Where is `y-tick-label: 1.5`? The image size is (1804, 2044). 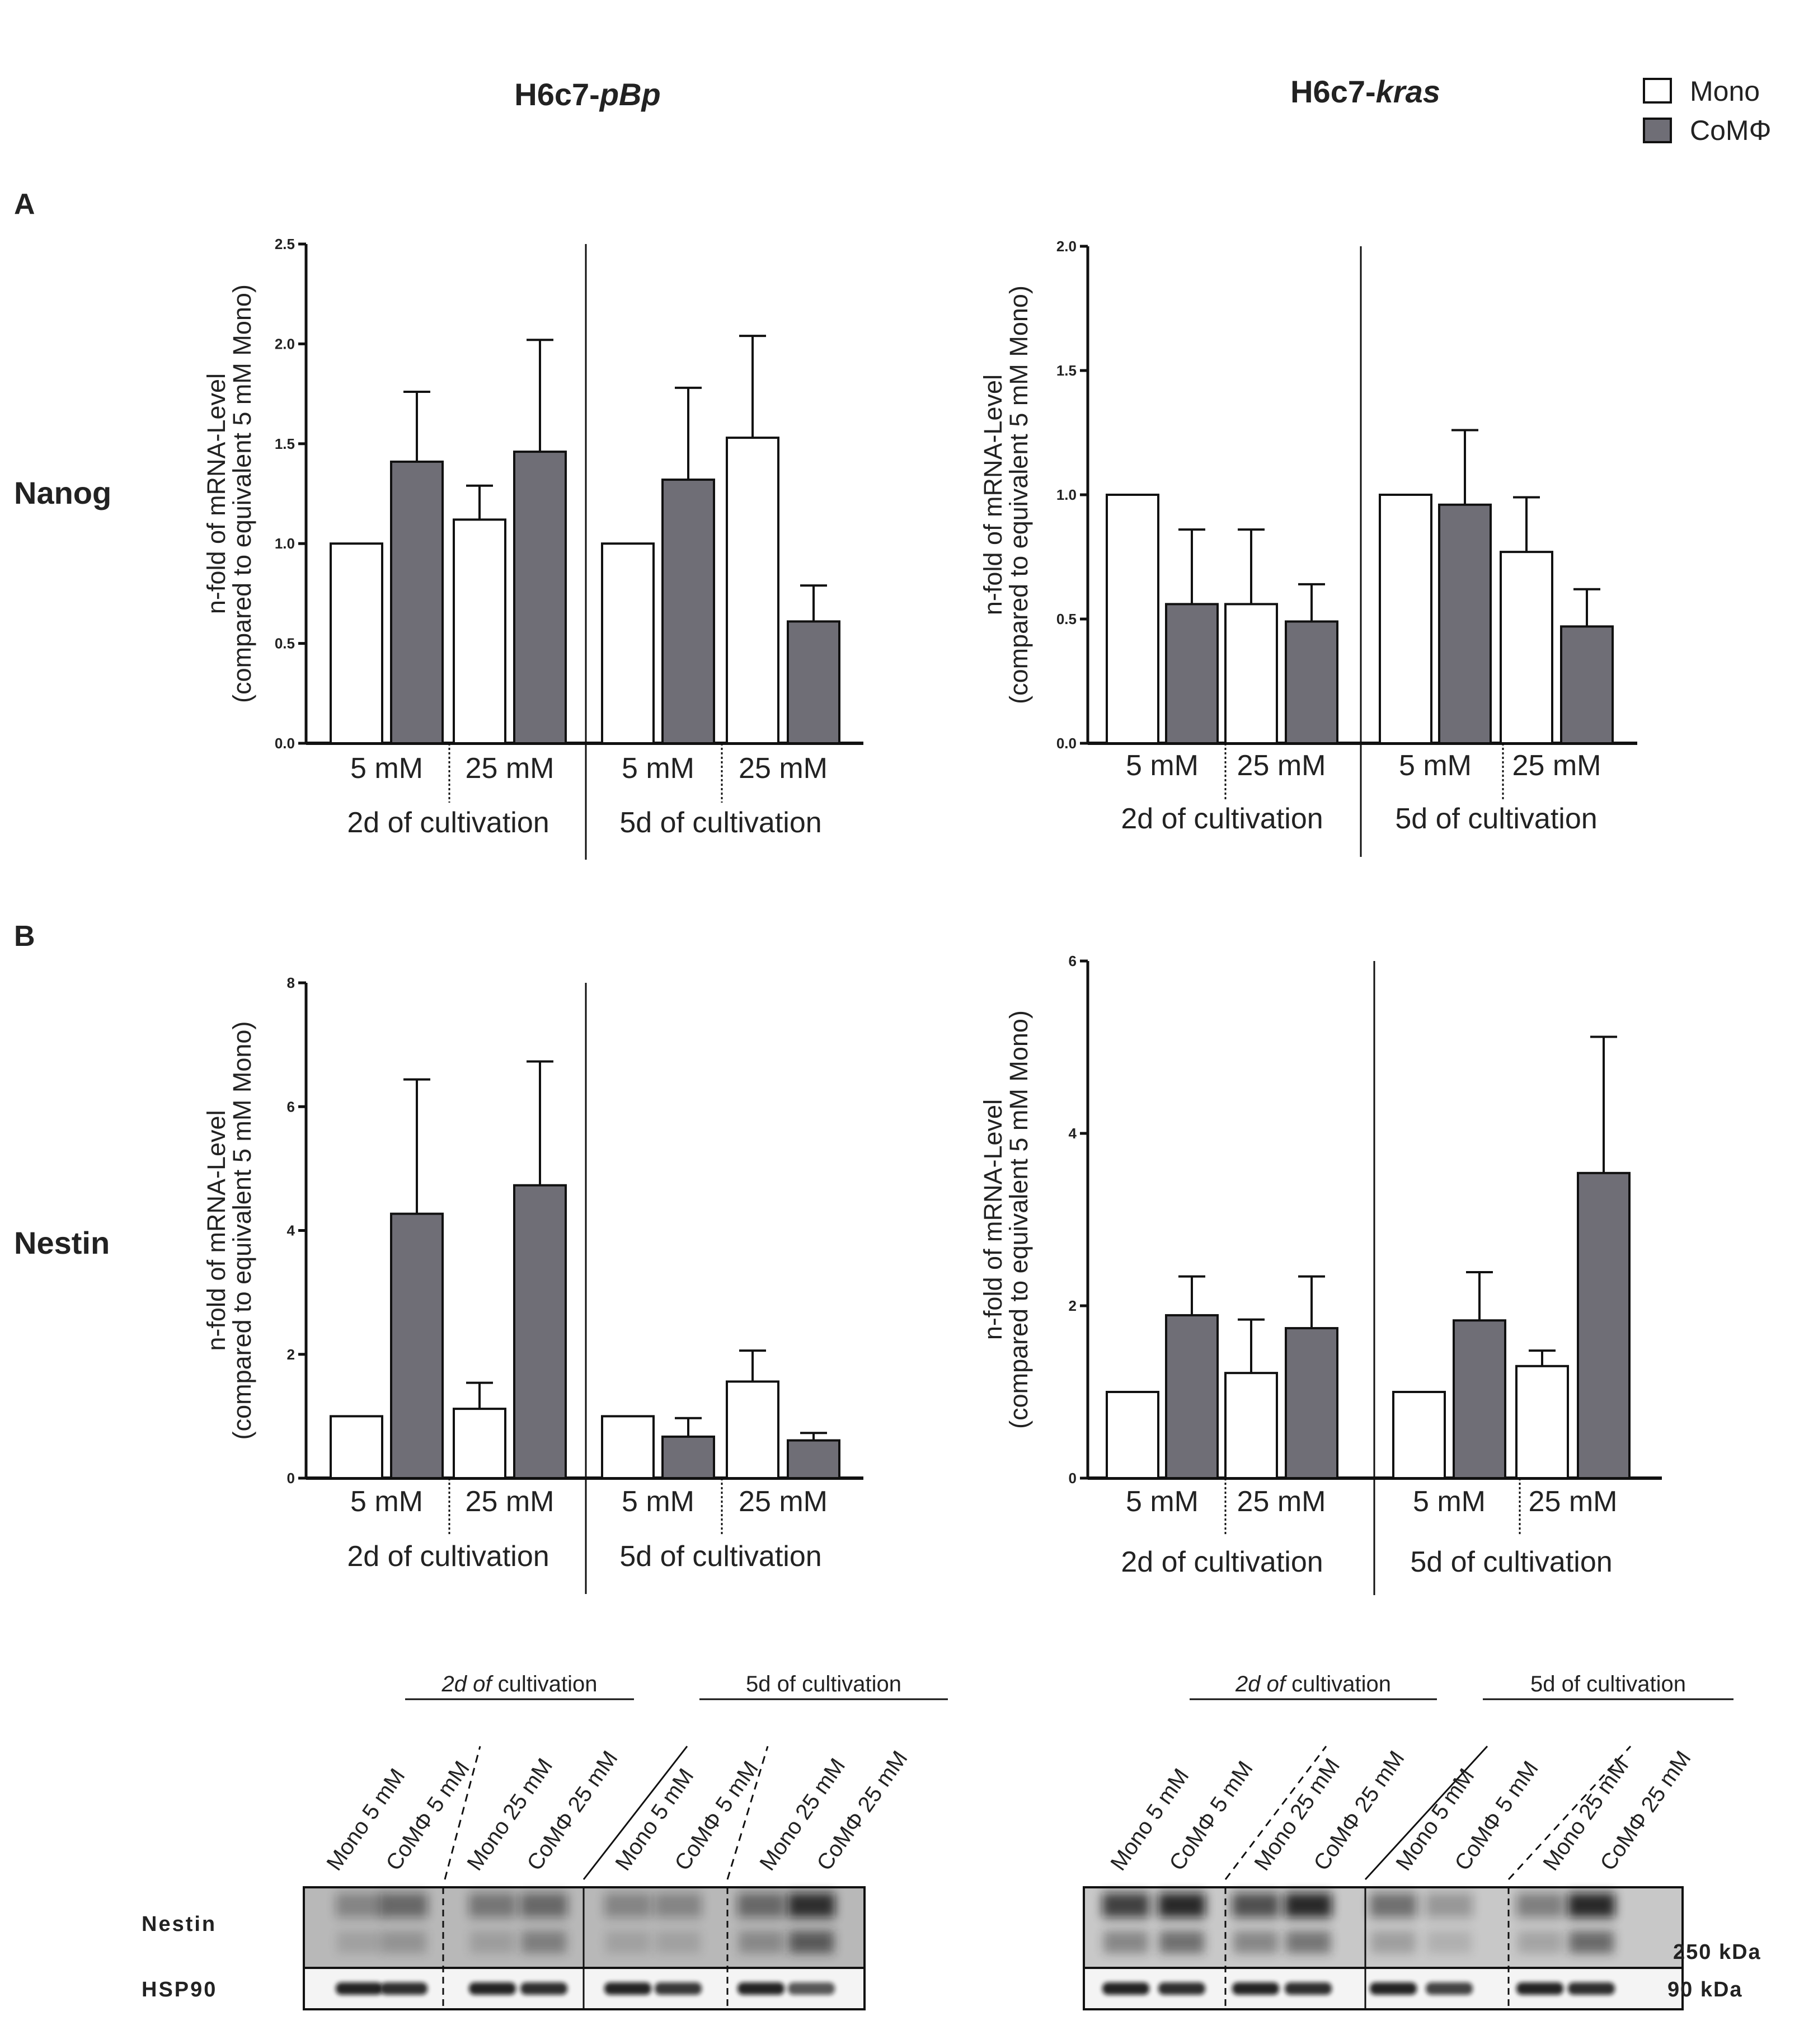
y-tick-label: 1.5 is located at coordinates (1066, 370).